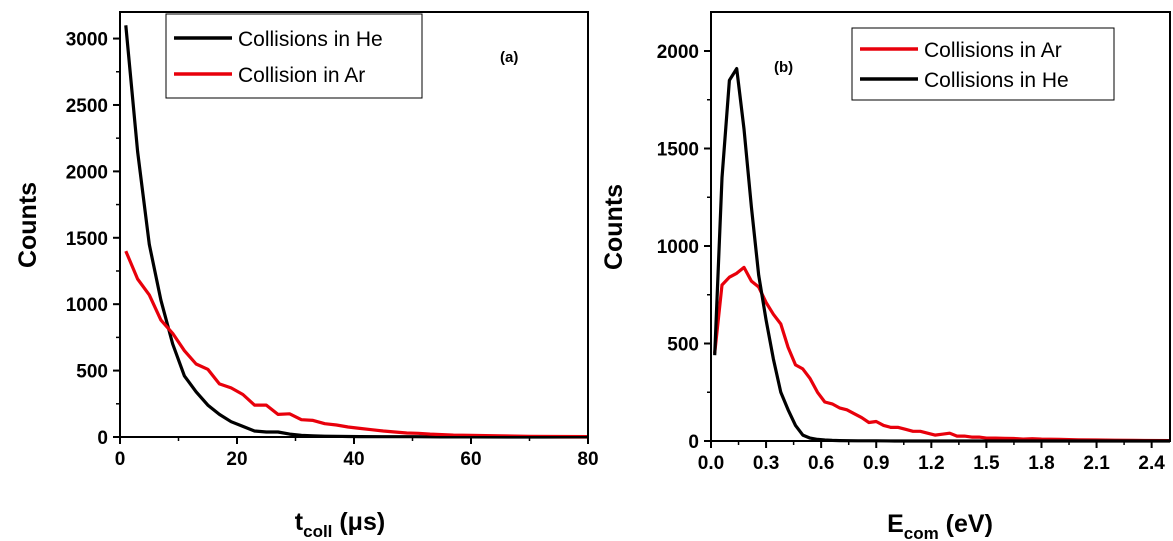  I want to click on legend: Collisions in Ar Collisions in He, so click(983, 64).